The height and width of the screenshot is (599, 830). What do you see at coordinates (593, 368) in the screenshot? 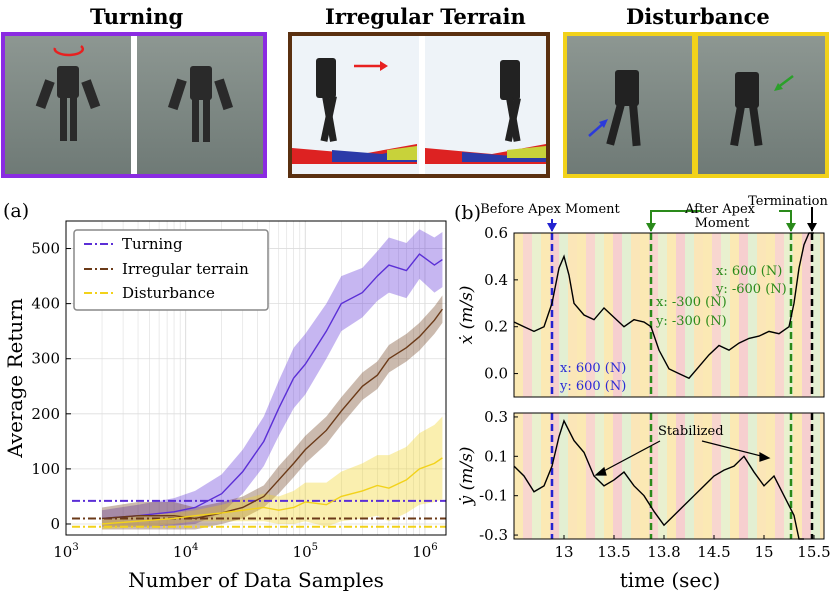
I see `push-label-1-x: x: 600 (N)` at bounding box center [593, 368].